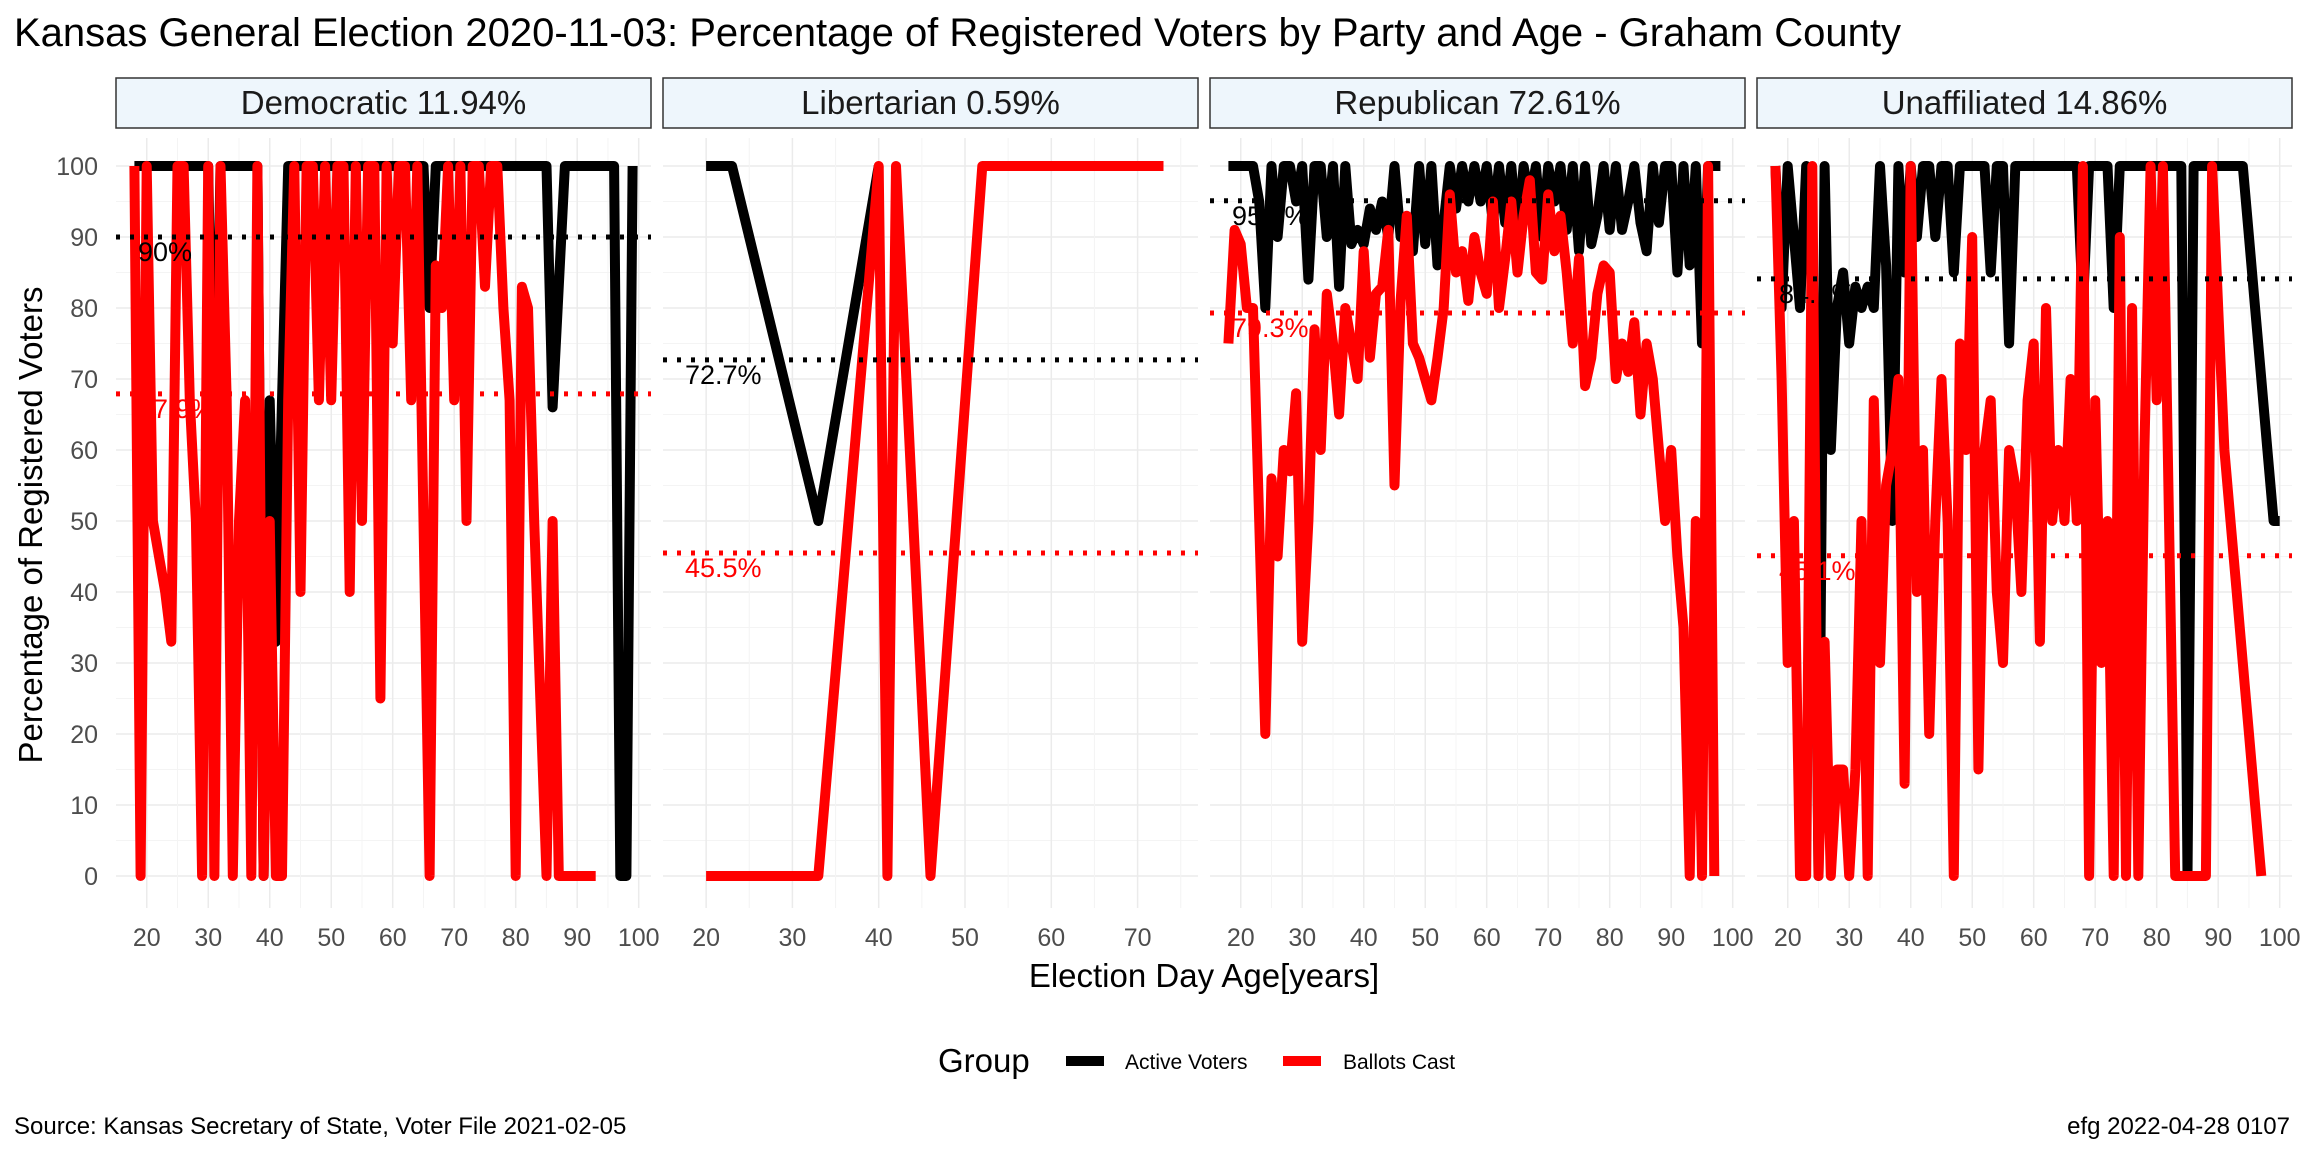  I want to click on y-tick-label: 60, so click(84, 451).